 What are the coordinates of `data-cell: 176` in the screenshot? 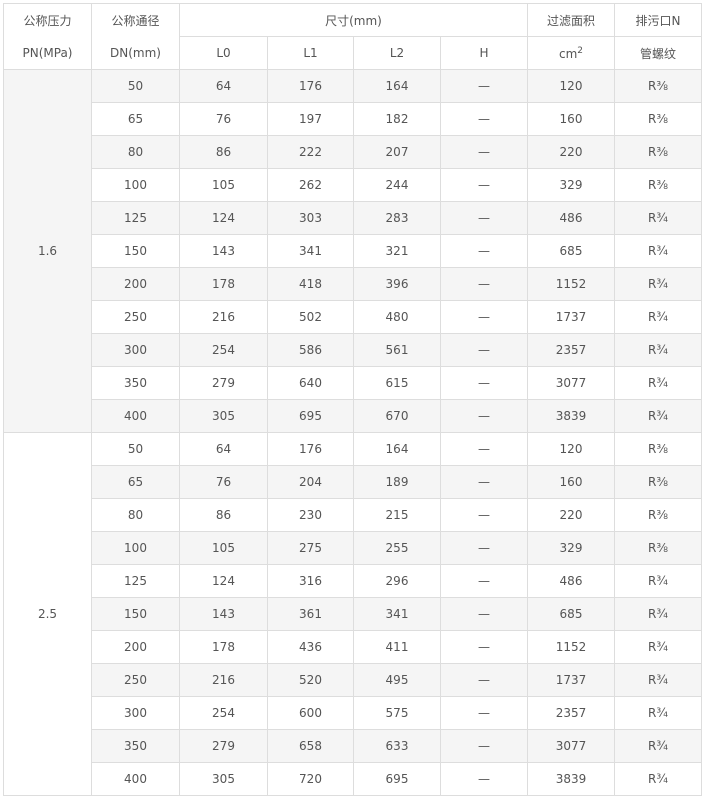 It's located at (310, 86).